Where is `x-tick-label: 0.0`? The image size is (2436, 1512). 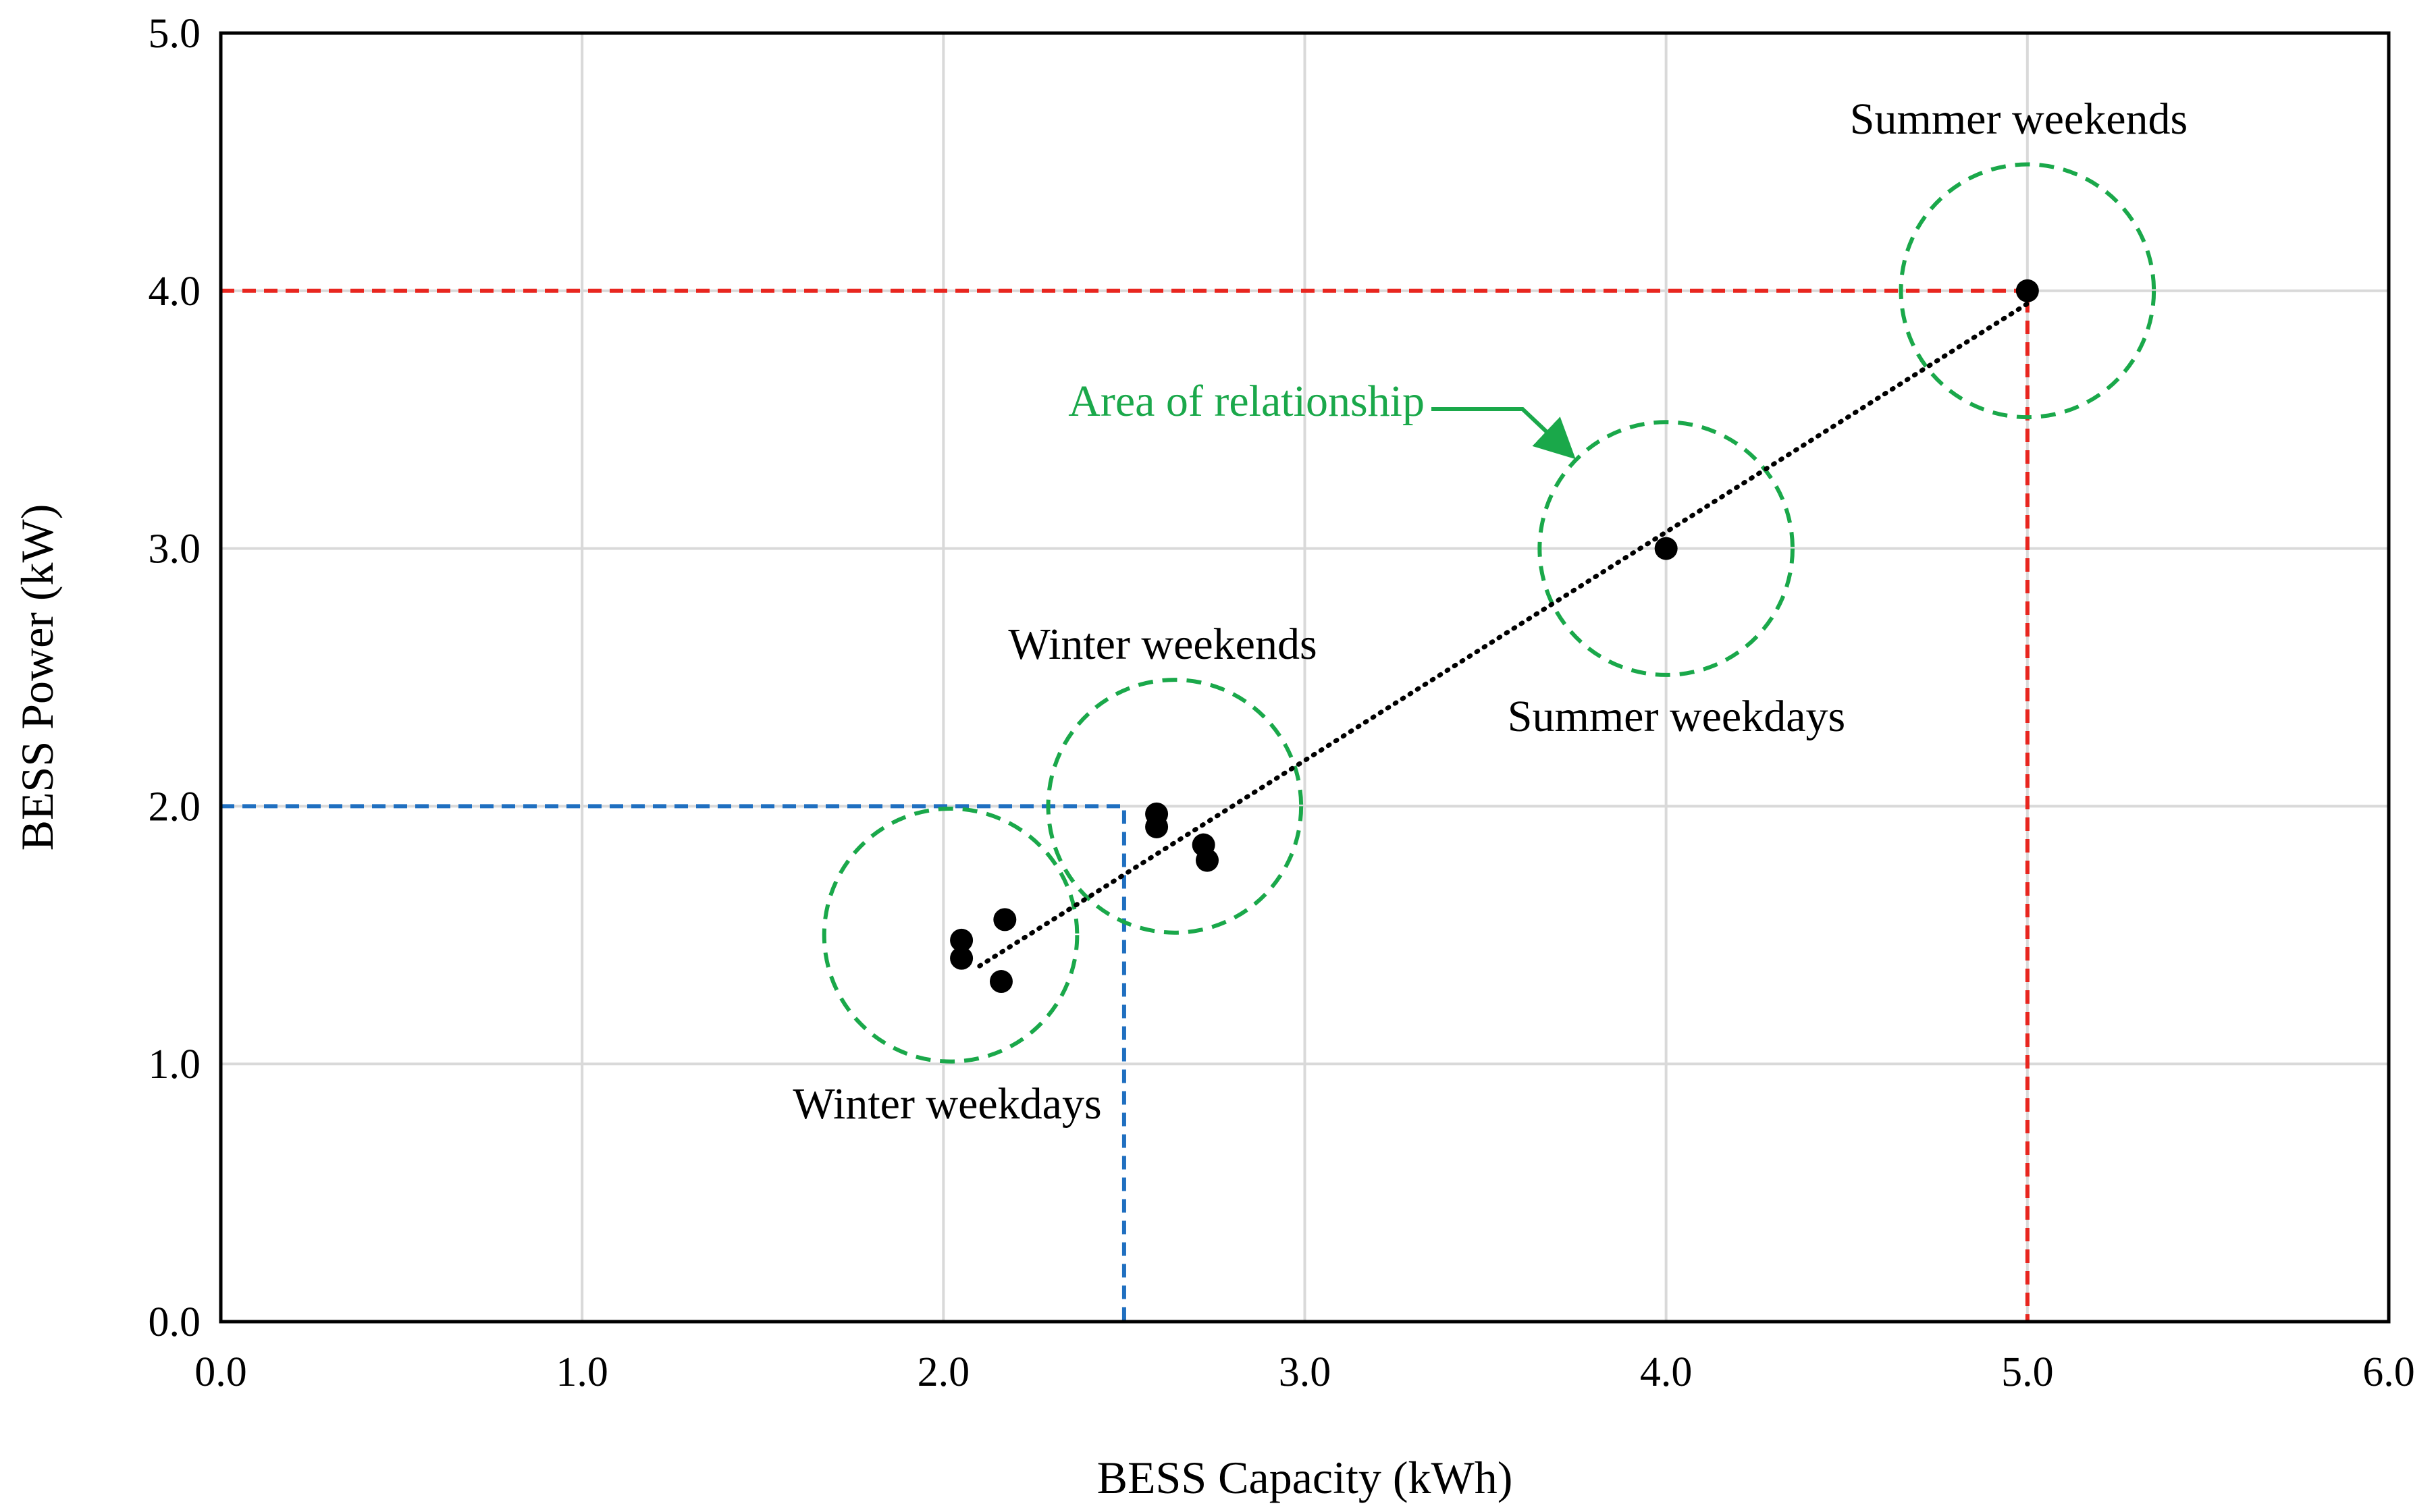 x-tick-label: 0.0 is located at coordinates (221, 1372).